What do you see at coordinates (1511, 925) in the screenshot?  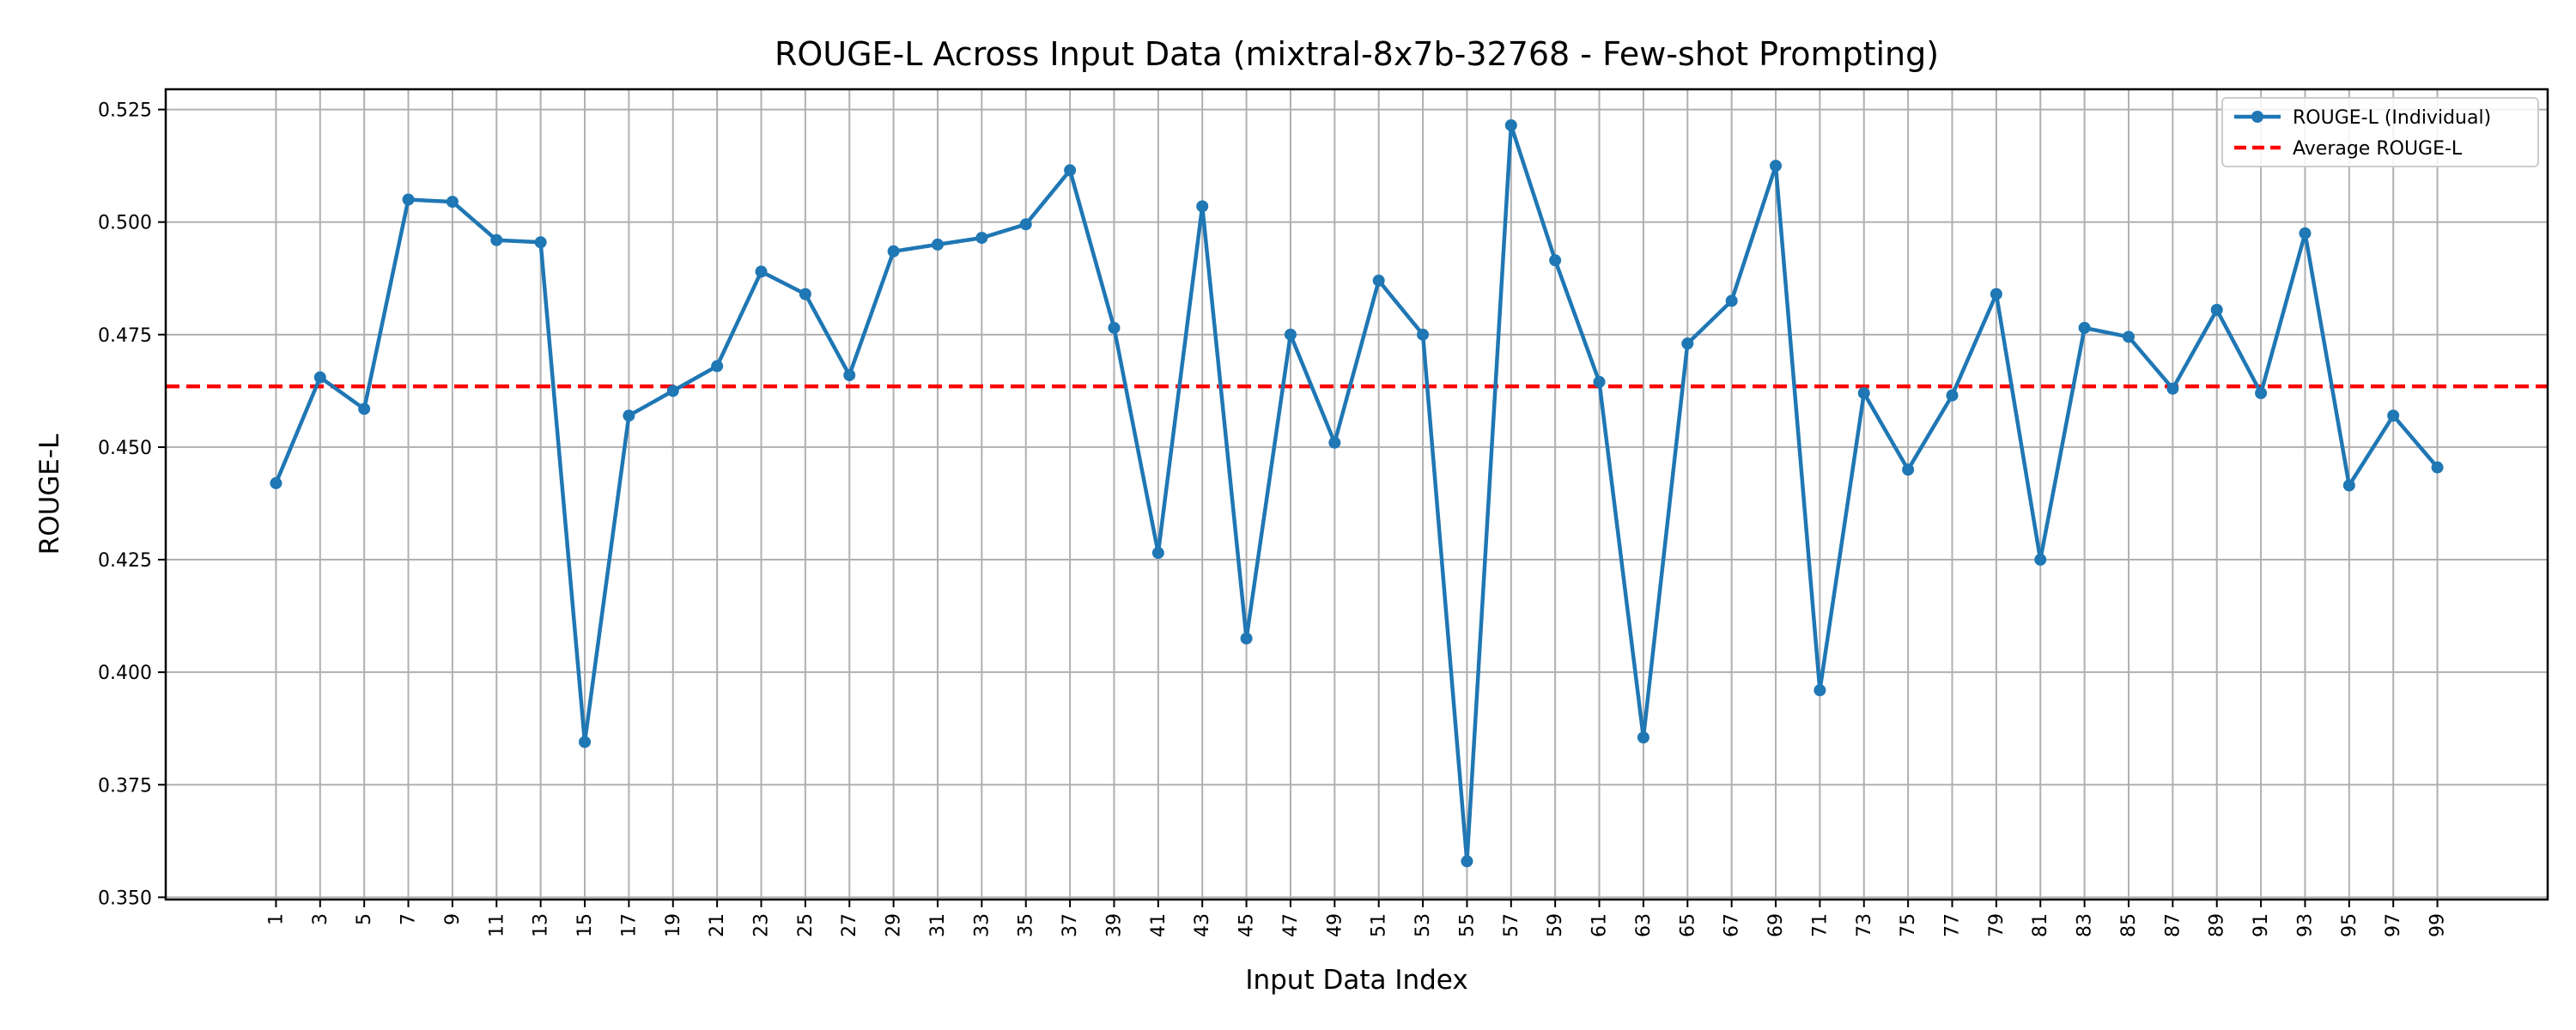 I see `x-tick-label: 57` at bounding box center [1511, 925].